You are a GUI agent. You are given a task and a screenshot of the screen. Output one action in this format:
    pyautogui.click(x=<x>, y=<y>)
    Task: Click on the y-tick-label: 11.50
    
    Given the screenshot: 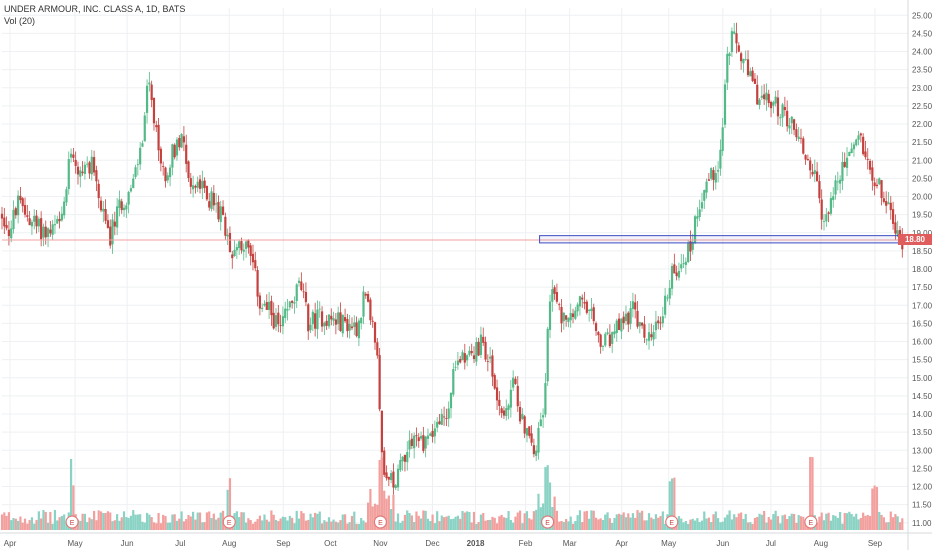 What is the action you would take?
    pyautogui.click(x=922, y=505)
    